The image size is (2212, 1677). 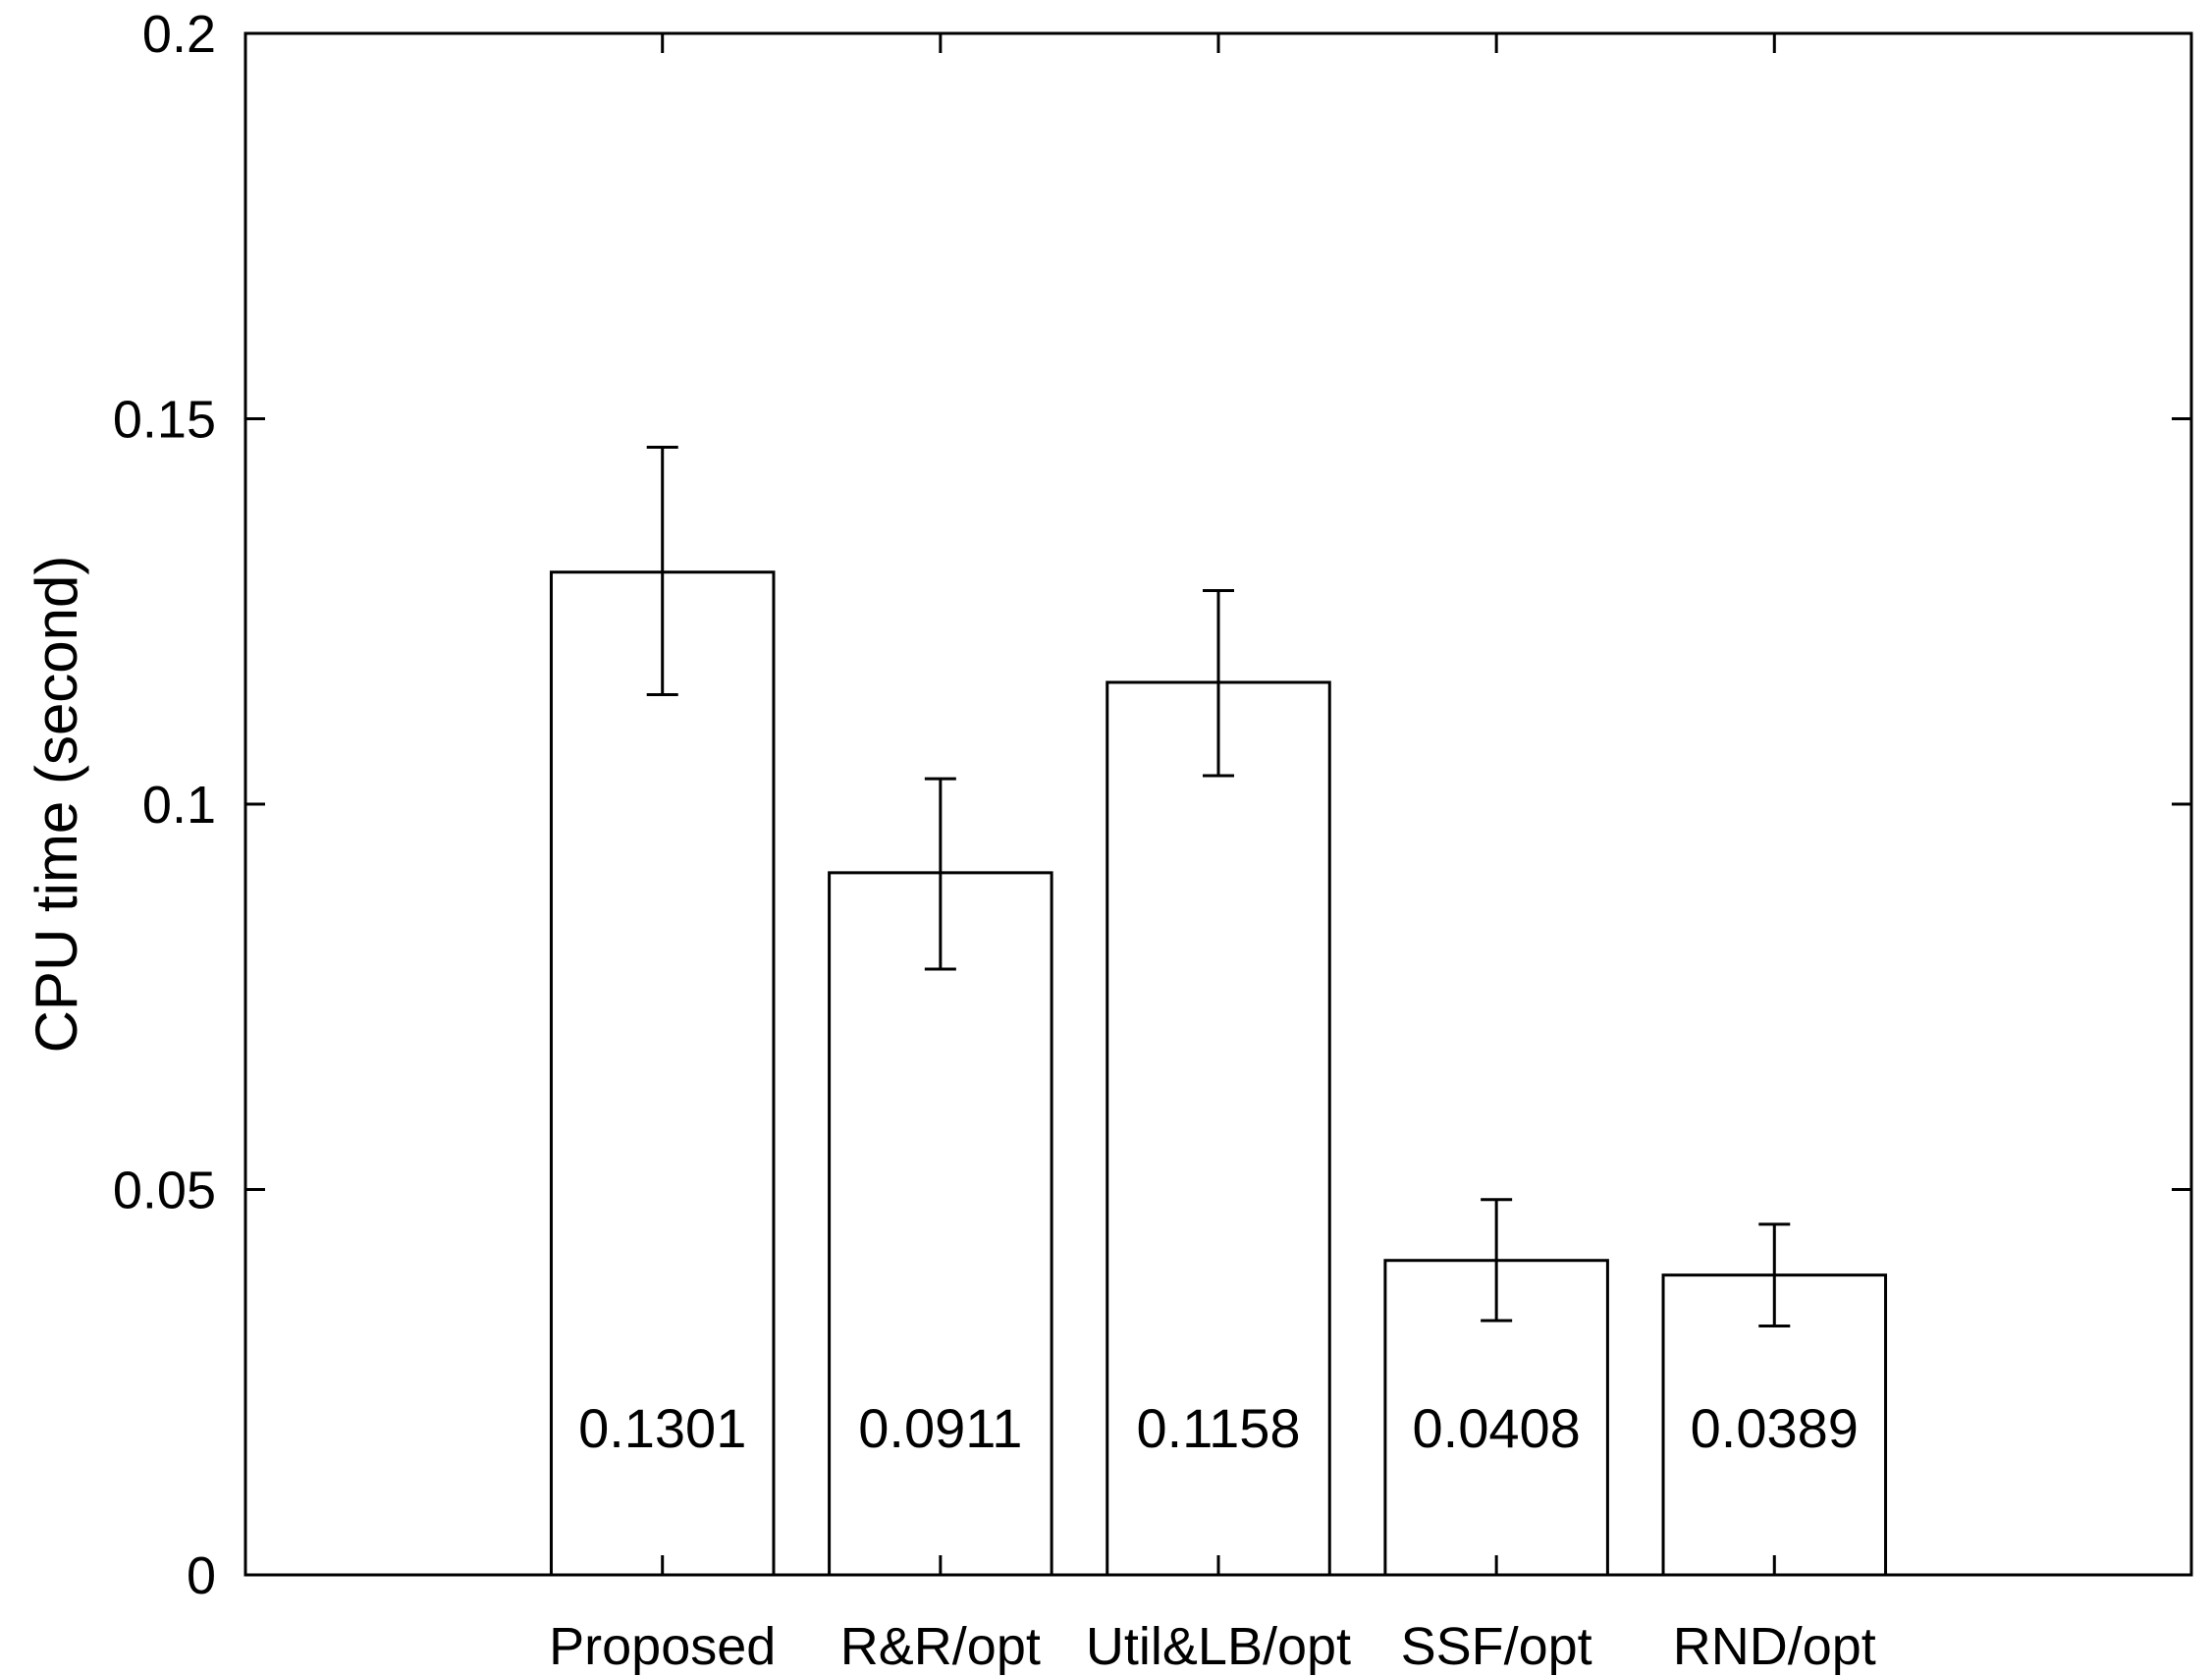 I want to click on value-label-5: 0.0389, so click(x=1775, y=1428).